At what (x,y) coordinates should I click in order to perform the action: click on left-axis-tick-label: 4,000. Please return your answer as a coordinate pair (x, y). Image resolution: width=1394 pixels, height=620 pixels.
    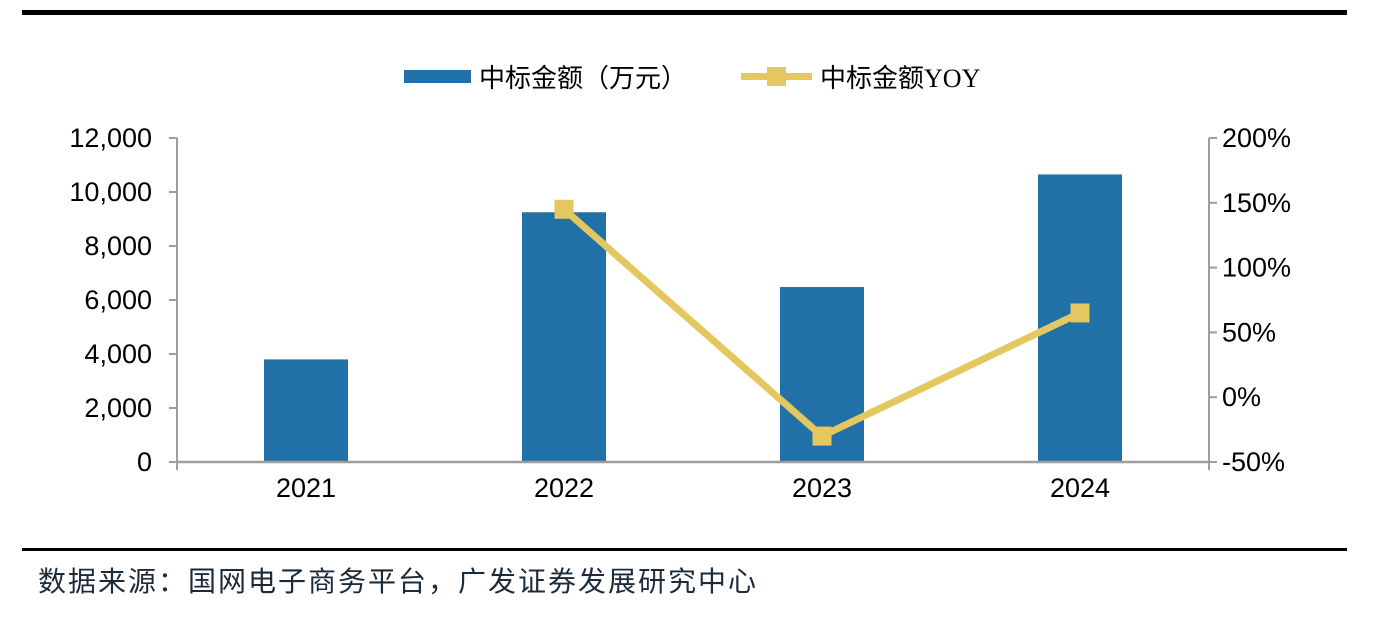
    Looking at the image, I should click on (118, 354).